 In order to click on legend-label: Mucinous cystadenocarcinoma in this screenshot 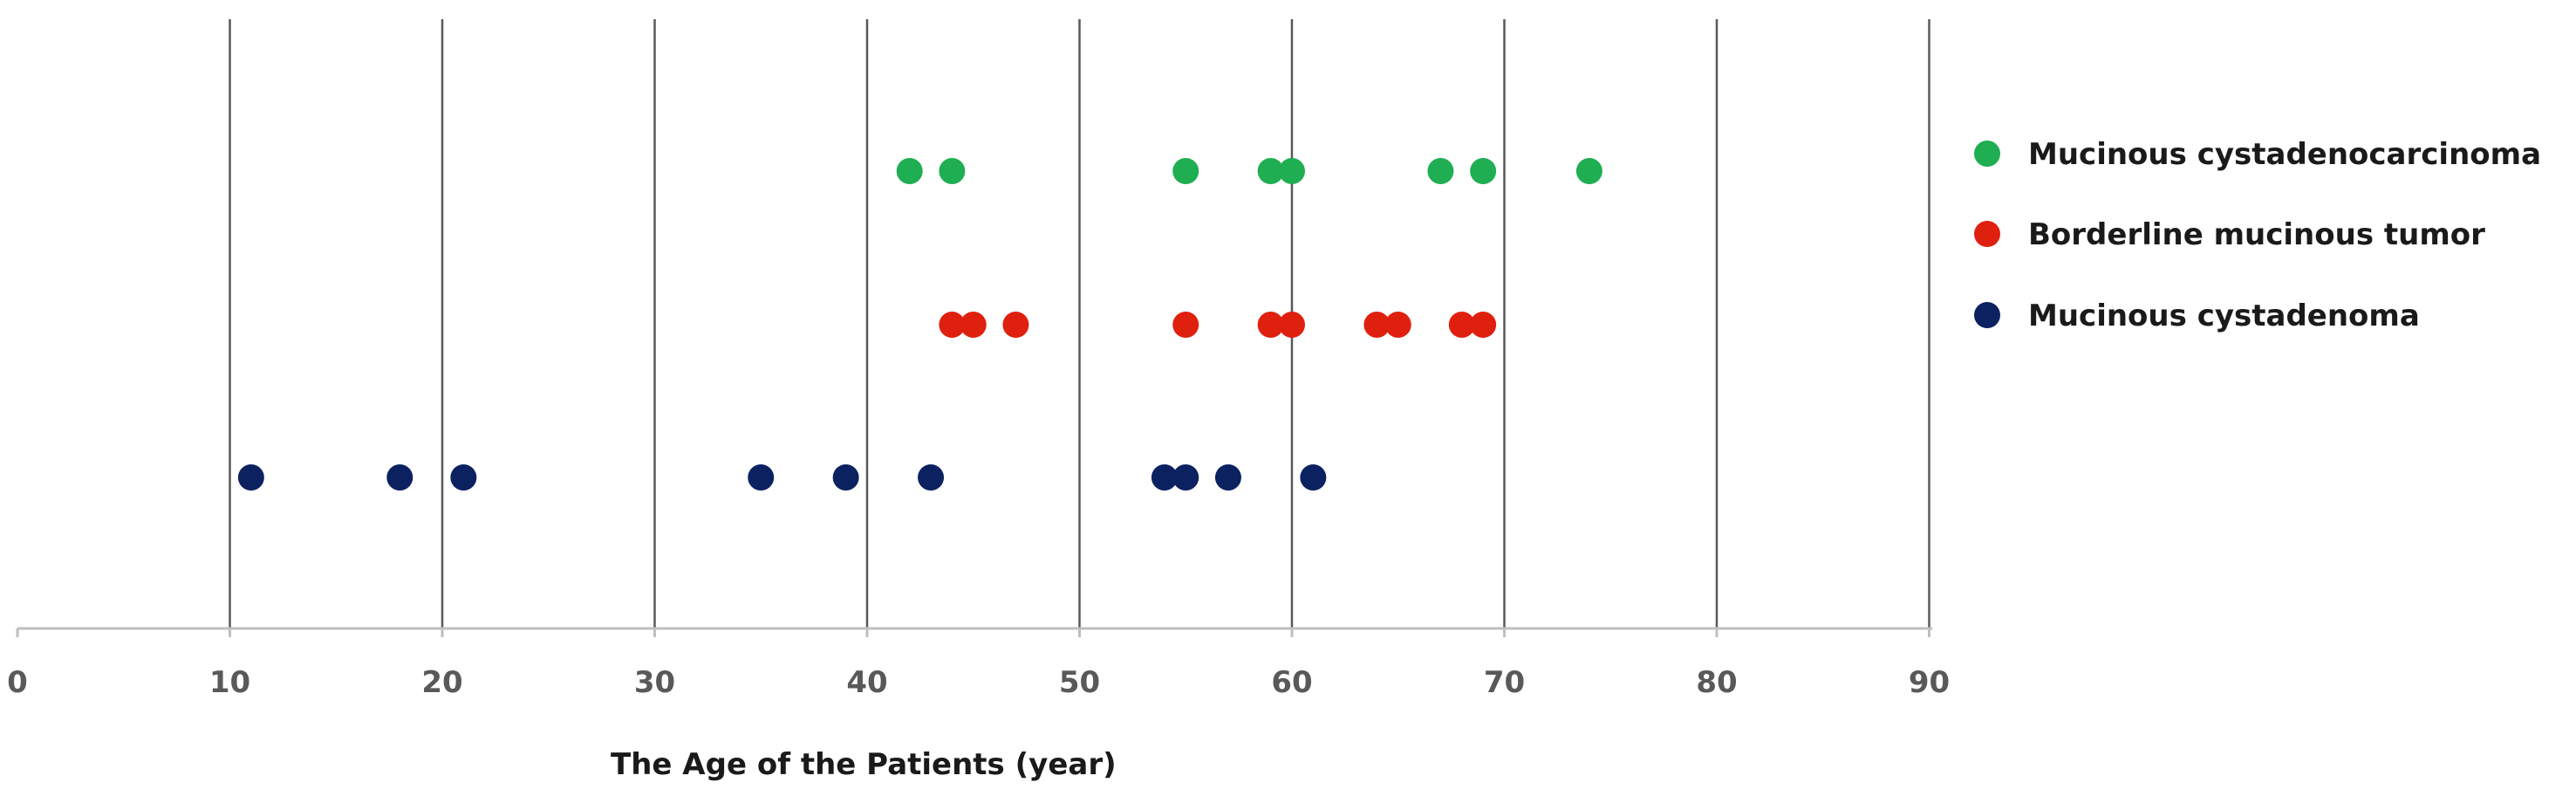, I will do `click(2284, 154)`.